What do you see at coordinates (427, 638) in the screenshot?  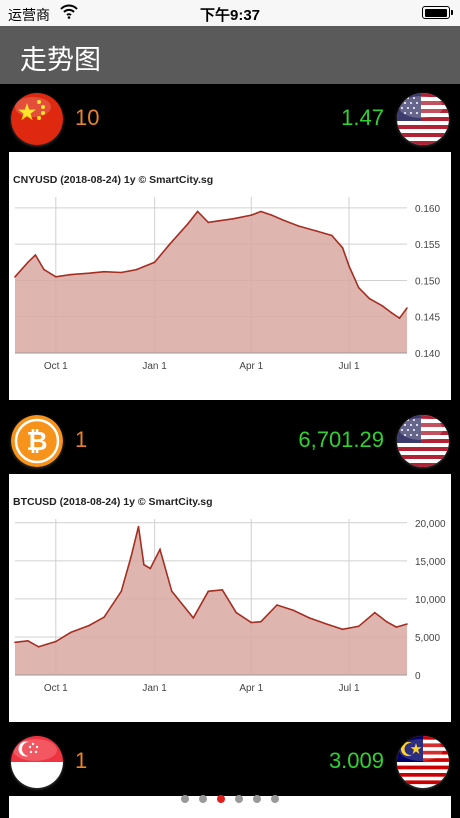 I see `y-tick-label: 5,000` at bounding box center [427, 638].